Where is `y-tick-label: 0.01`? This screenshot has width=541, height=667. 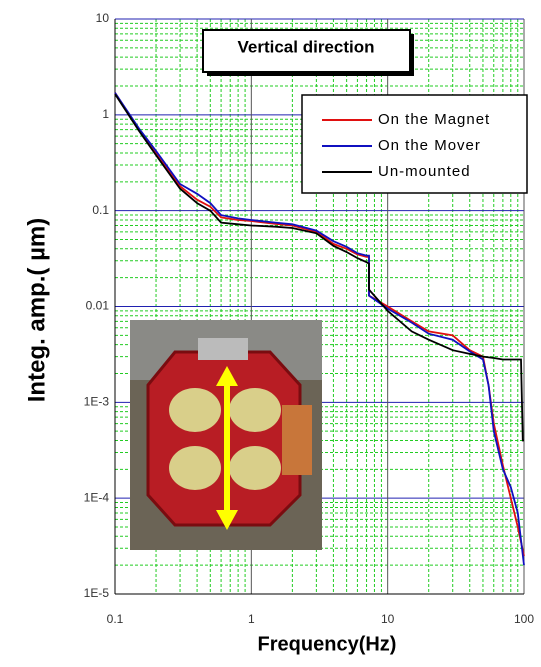
y-tick-label: 0.01 is located at coordinates (98, 306).